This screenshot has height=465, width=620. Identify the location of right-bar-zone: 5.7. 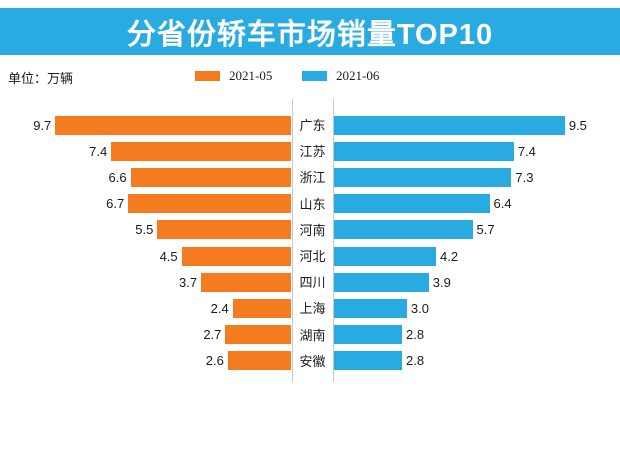
(477, 230).